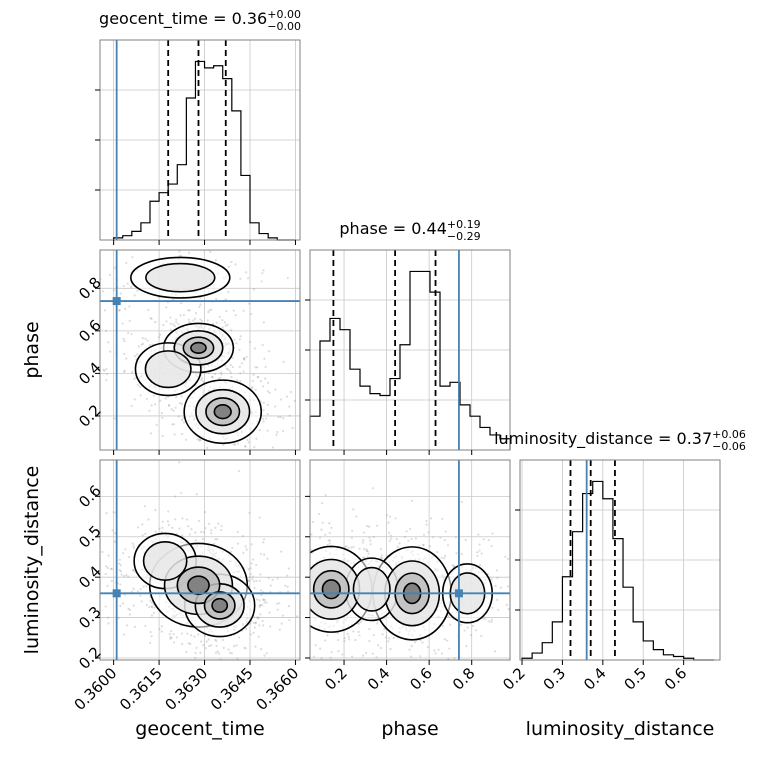 The width and height of the screenshot is (760, 760). Describe the element at coordinates (635, 679) in the screenshot. I see `x-tick-label: 0.5` at that location.